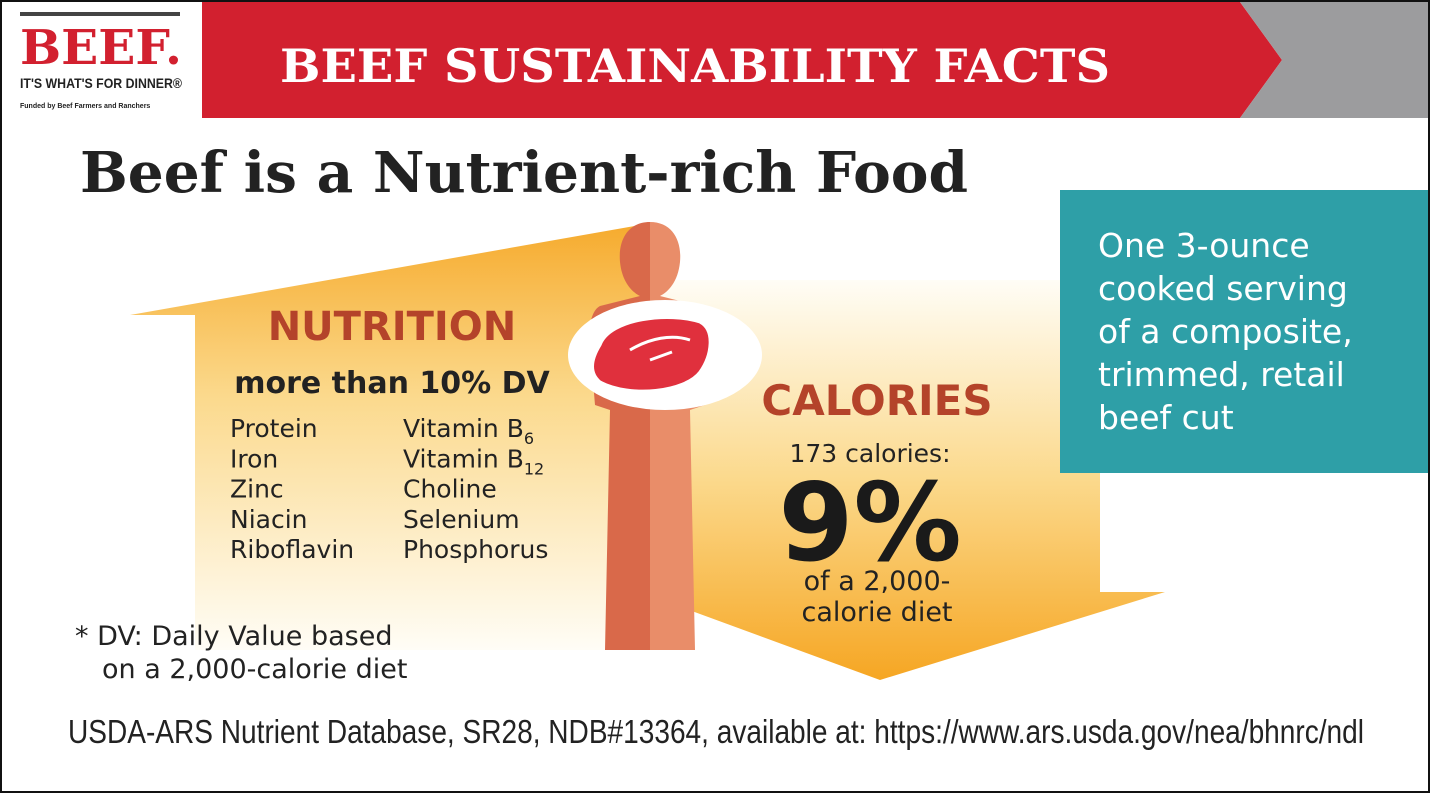 This screenshot has height=793, width=1430. What do you see at coordinates (292, 549) in the screenshot?
I see `nutrient: Riboflavin` at bounding box center [292, 549].